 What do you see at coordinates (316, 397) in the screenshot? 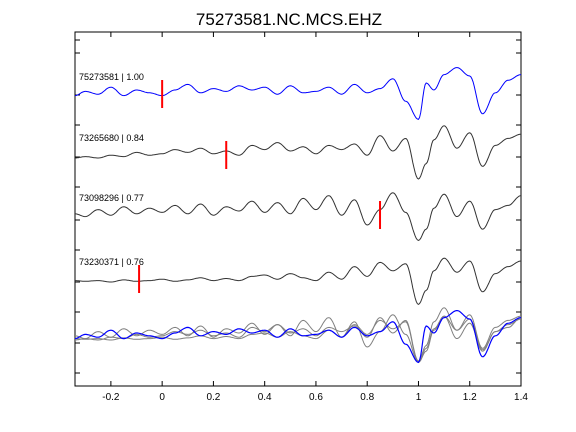
I see `x-tick-label: 0.6` at bounding box center [316, 397].